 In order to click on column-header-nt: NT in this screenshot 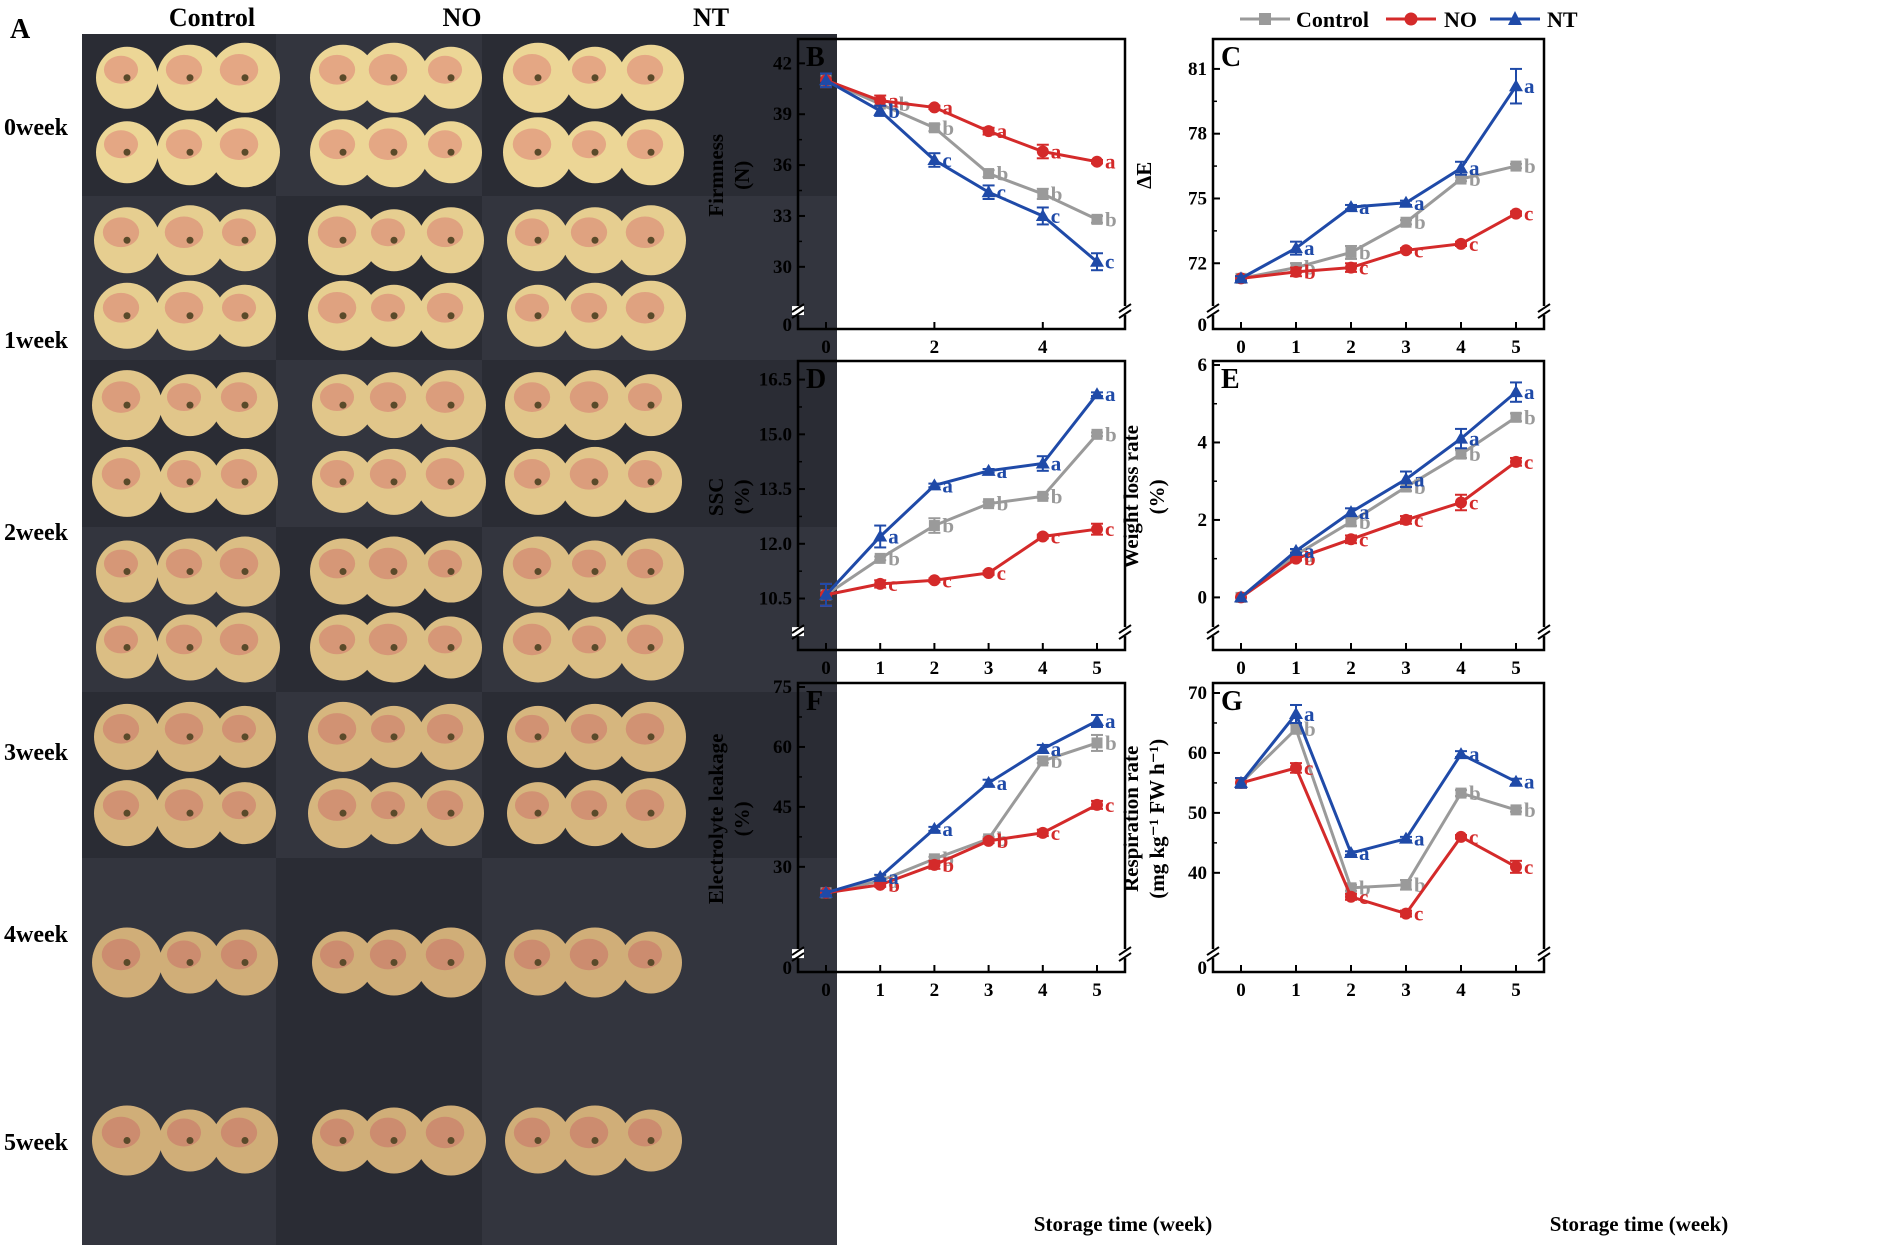, I will do `click(711, 17)`.